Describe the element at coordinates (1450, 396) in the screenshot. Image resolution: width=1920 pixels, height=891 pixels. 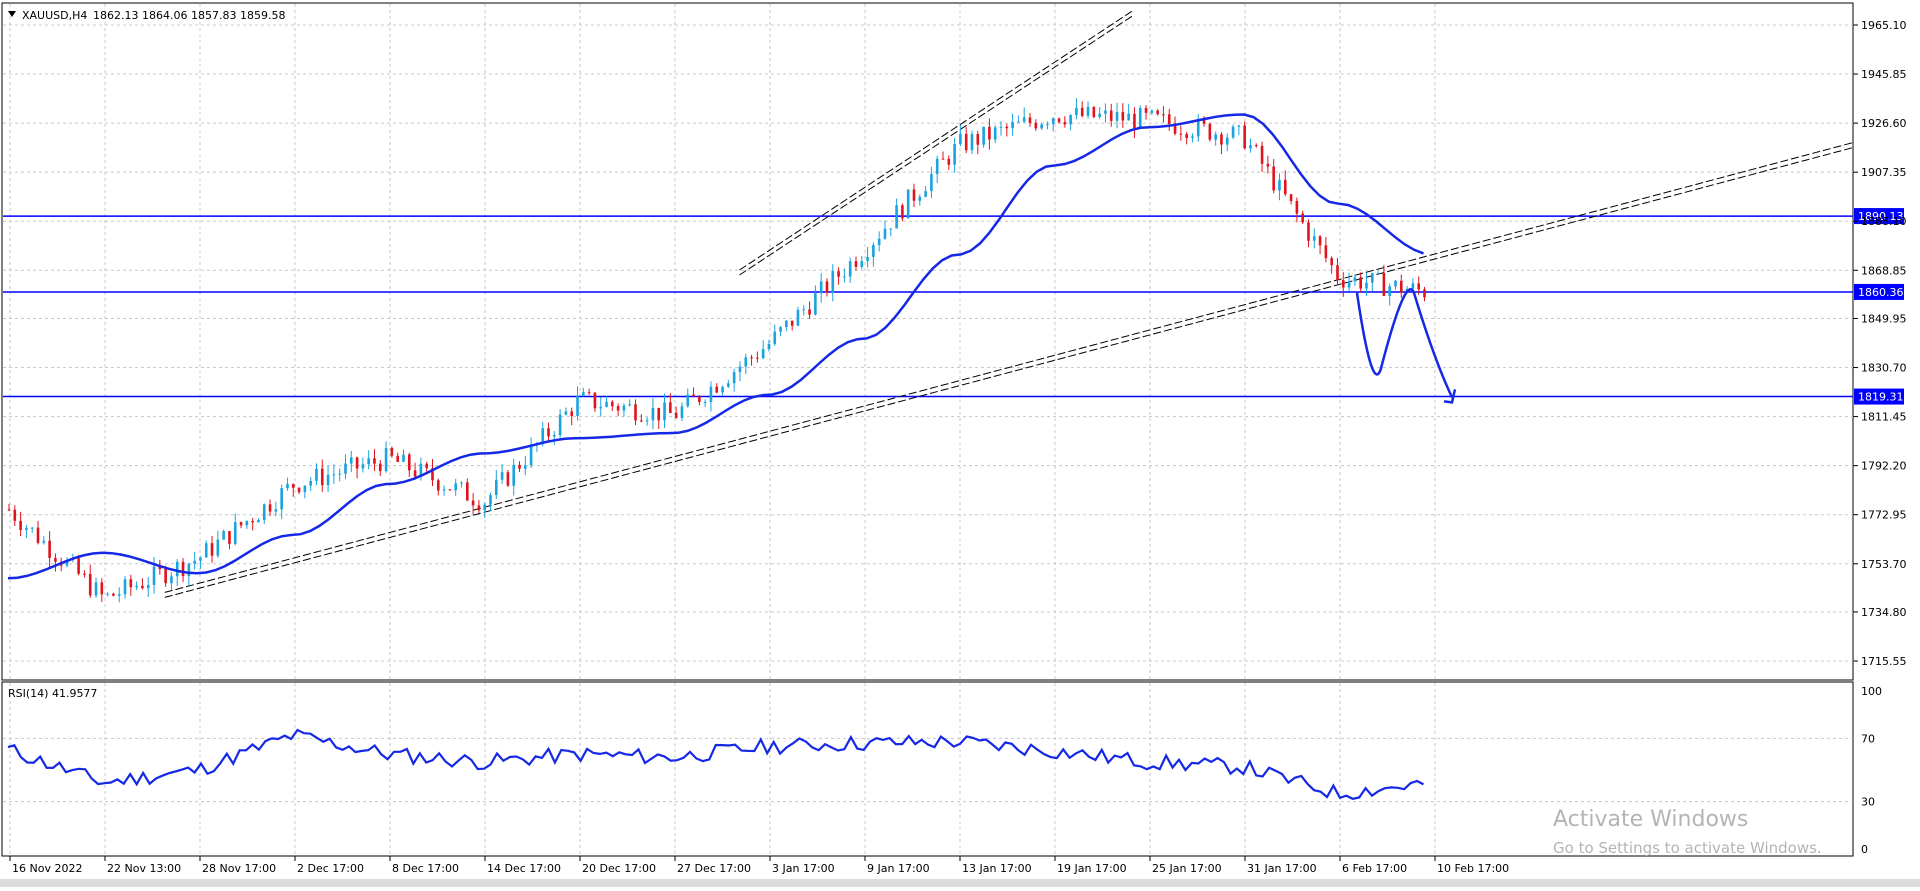
I see `projection-arrowhead` at that location.